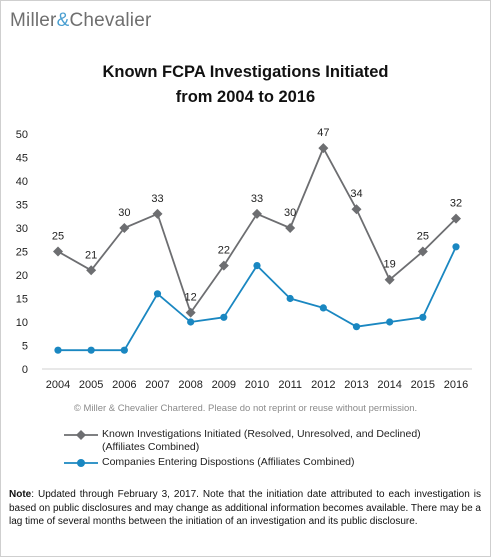 Image resolution: width=491 pixels, height=557 pixels. Describe the element at coordinates (25, 370) in the screenshot. I see `y-tick-label: 0` at that location.